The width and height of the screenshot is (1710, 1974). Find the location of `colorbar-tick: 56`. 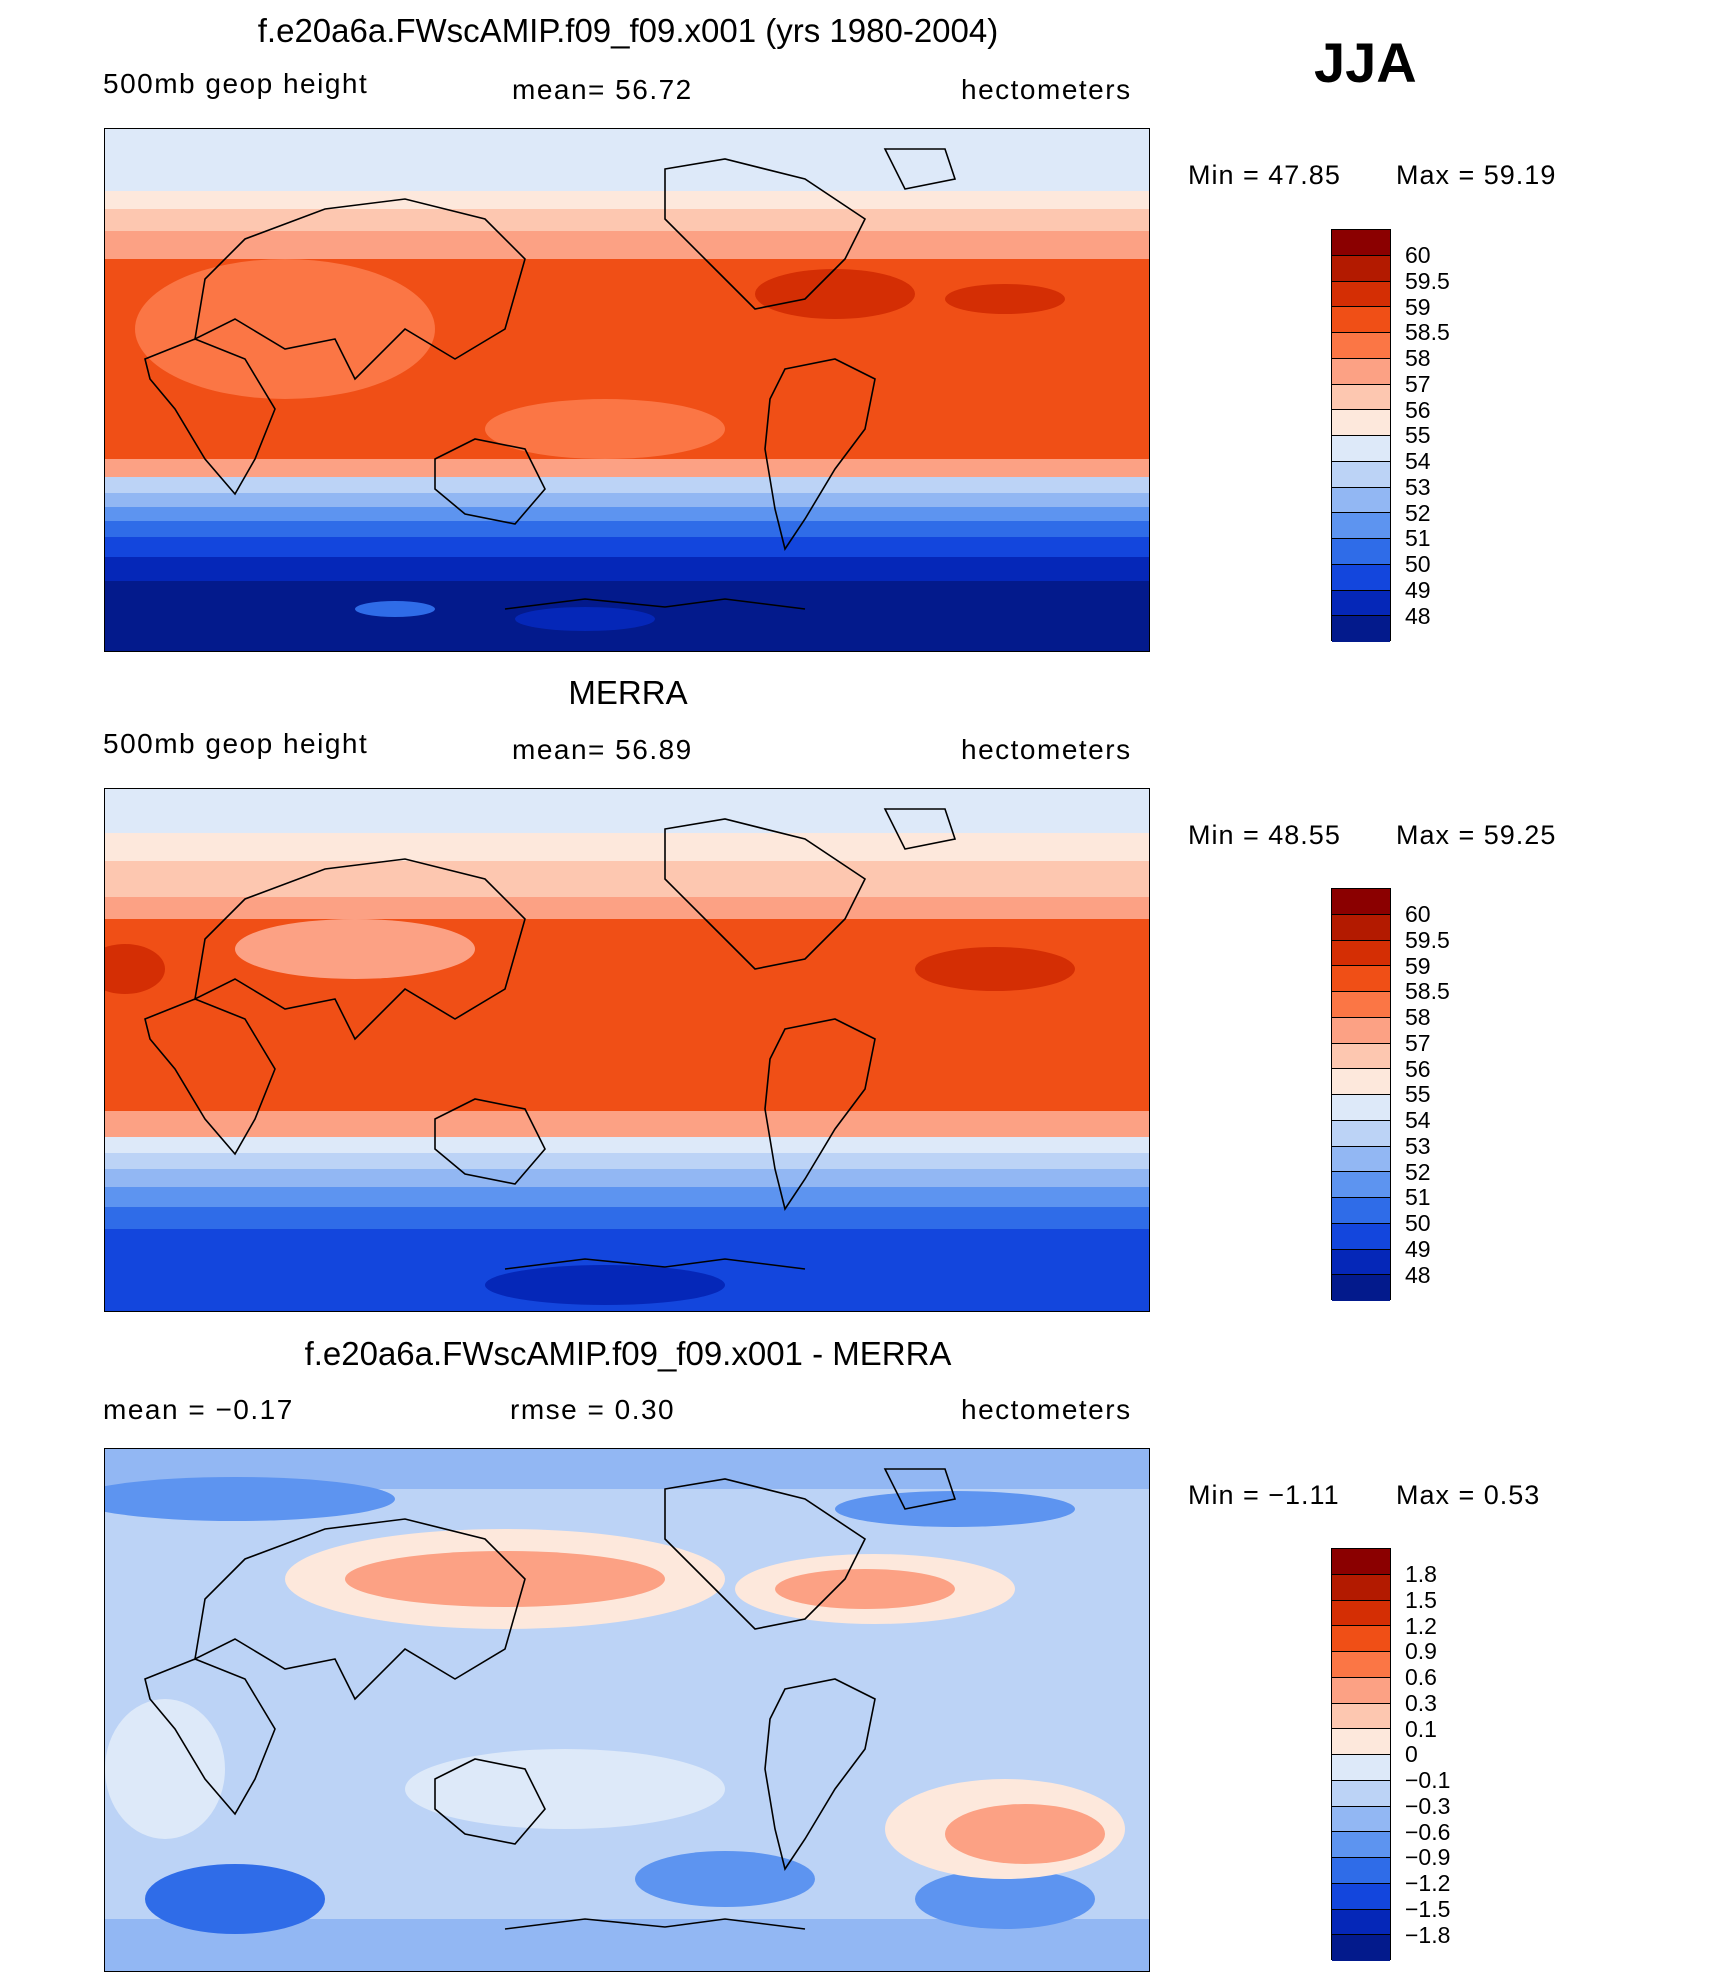

colorbar-tick: 56 is located at coordinates (1418, 1069).